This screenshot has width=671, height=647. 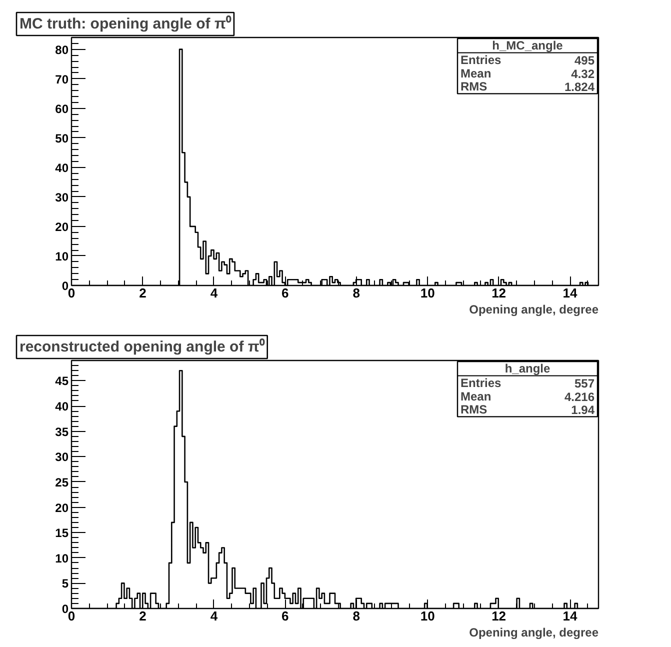 I want to click on y-tick-label: 25, so click(x=62, y=482).